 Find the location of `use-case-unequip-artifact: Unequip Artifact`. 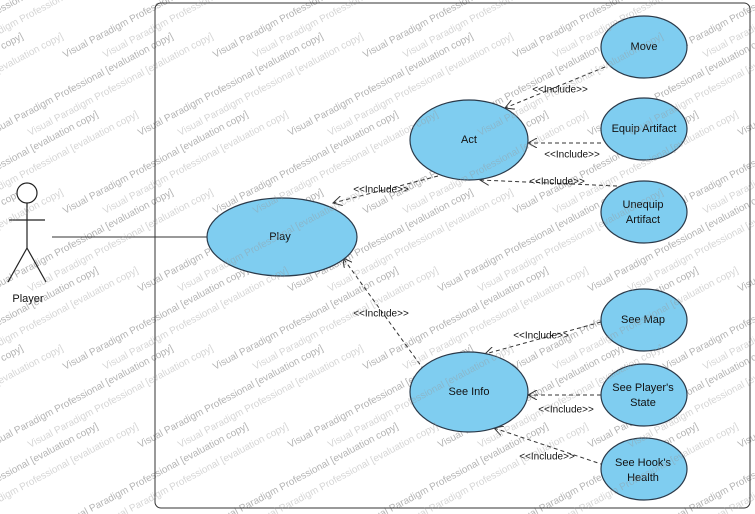

use-case-unequip-artifact: Unequip Artifact is located at coordinates (644, 212).